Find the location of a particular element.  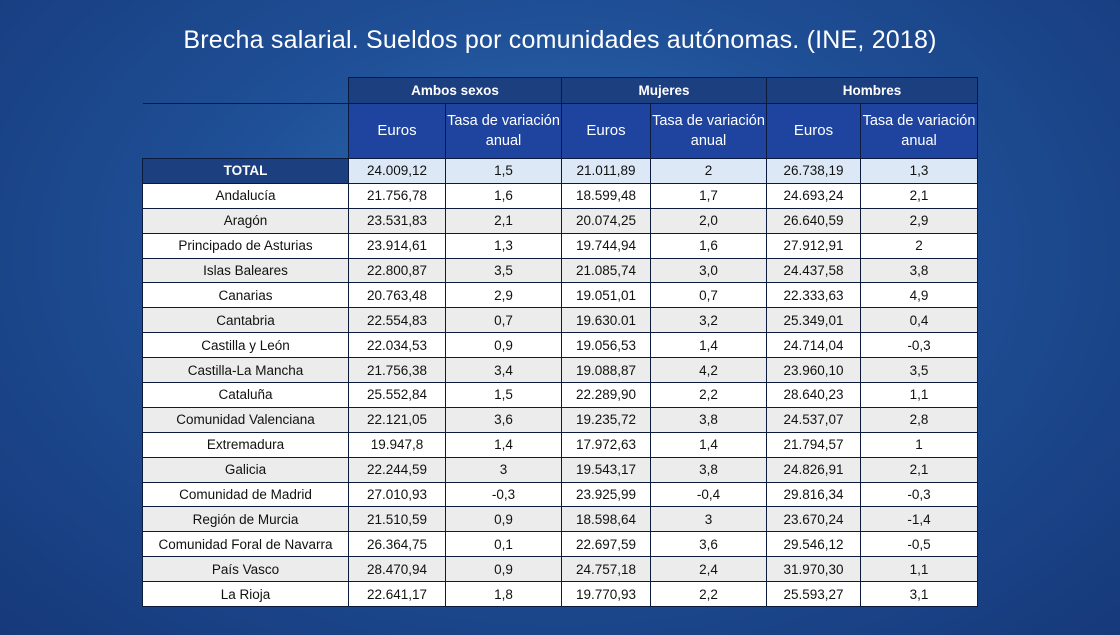

euros-cell: 25.552,84 is located at coordinates (397, 395).